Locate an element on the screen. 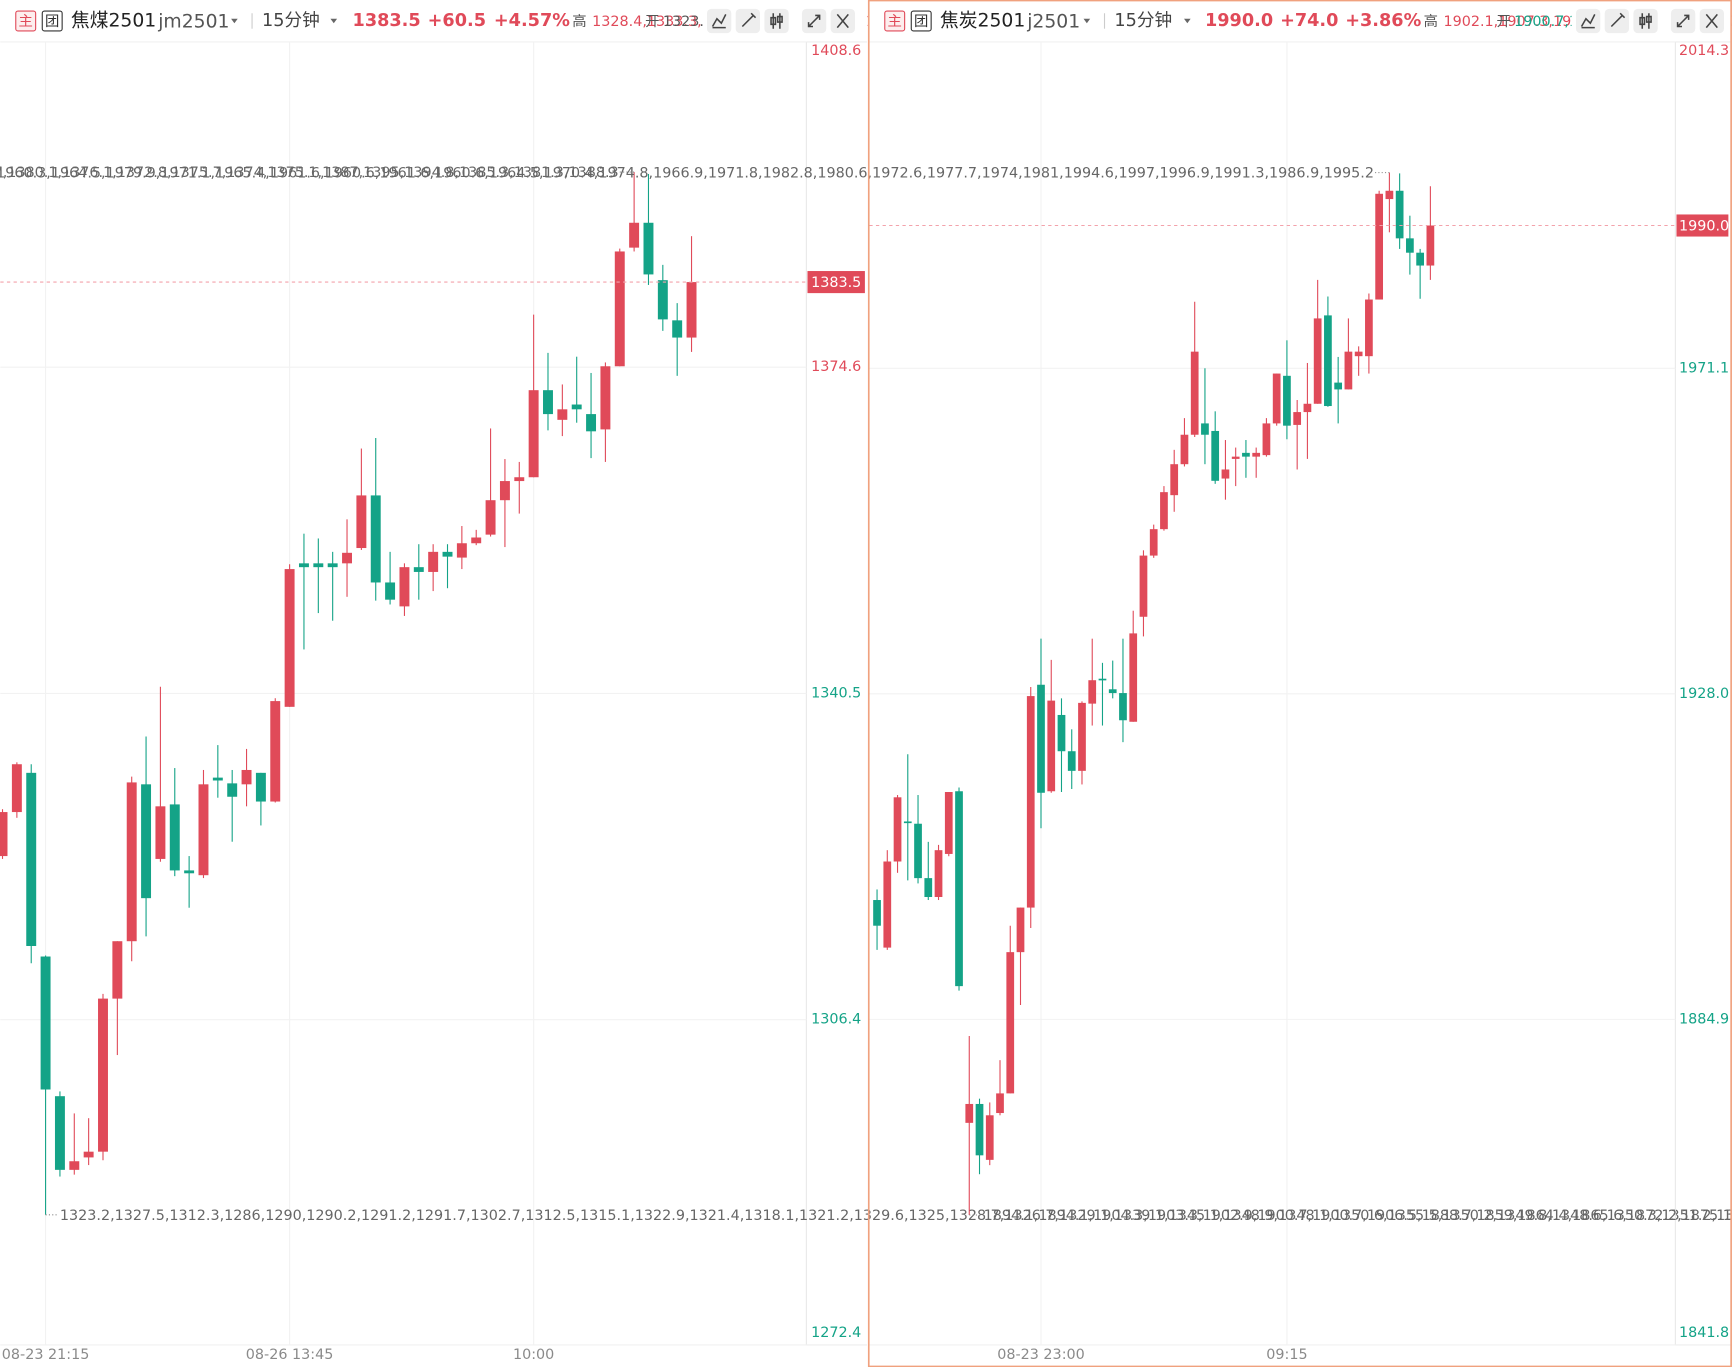 This screenshot has width=1732, height=1367. symbol-code: j2501 is located at coordinates (1053, 22).